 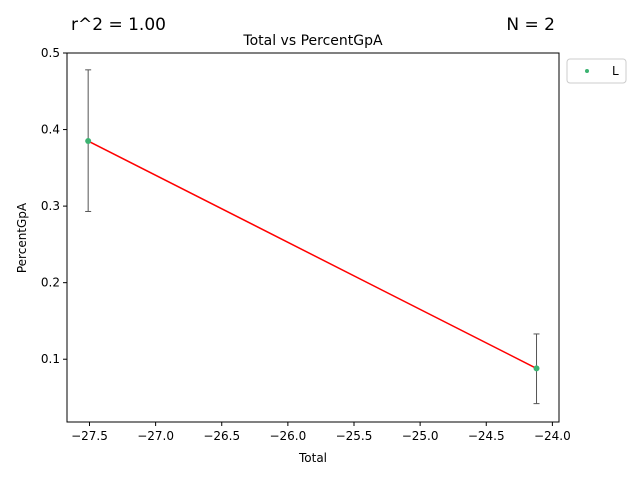 What do you see at coordinates (552, 436) in the screenshot?
I see `x-tick-label: −24.0` at bounding box center [552, 436].